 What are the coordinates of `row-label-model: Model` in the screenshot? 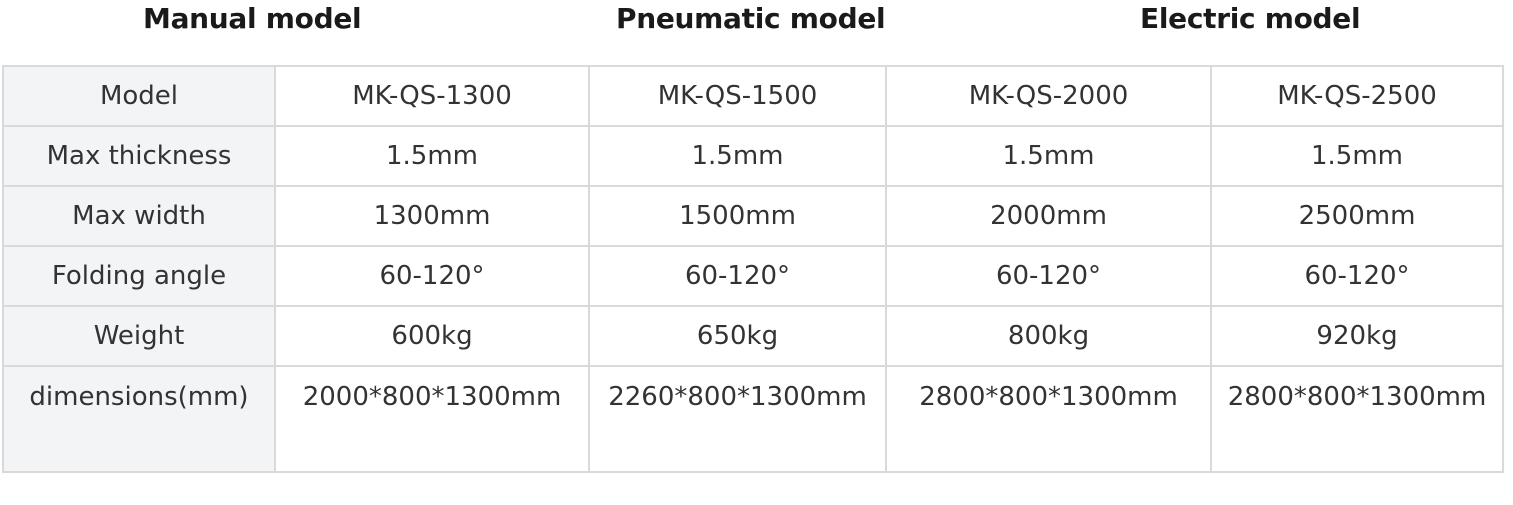 It's located at (139, 96).